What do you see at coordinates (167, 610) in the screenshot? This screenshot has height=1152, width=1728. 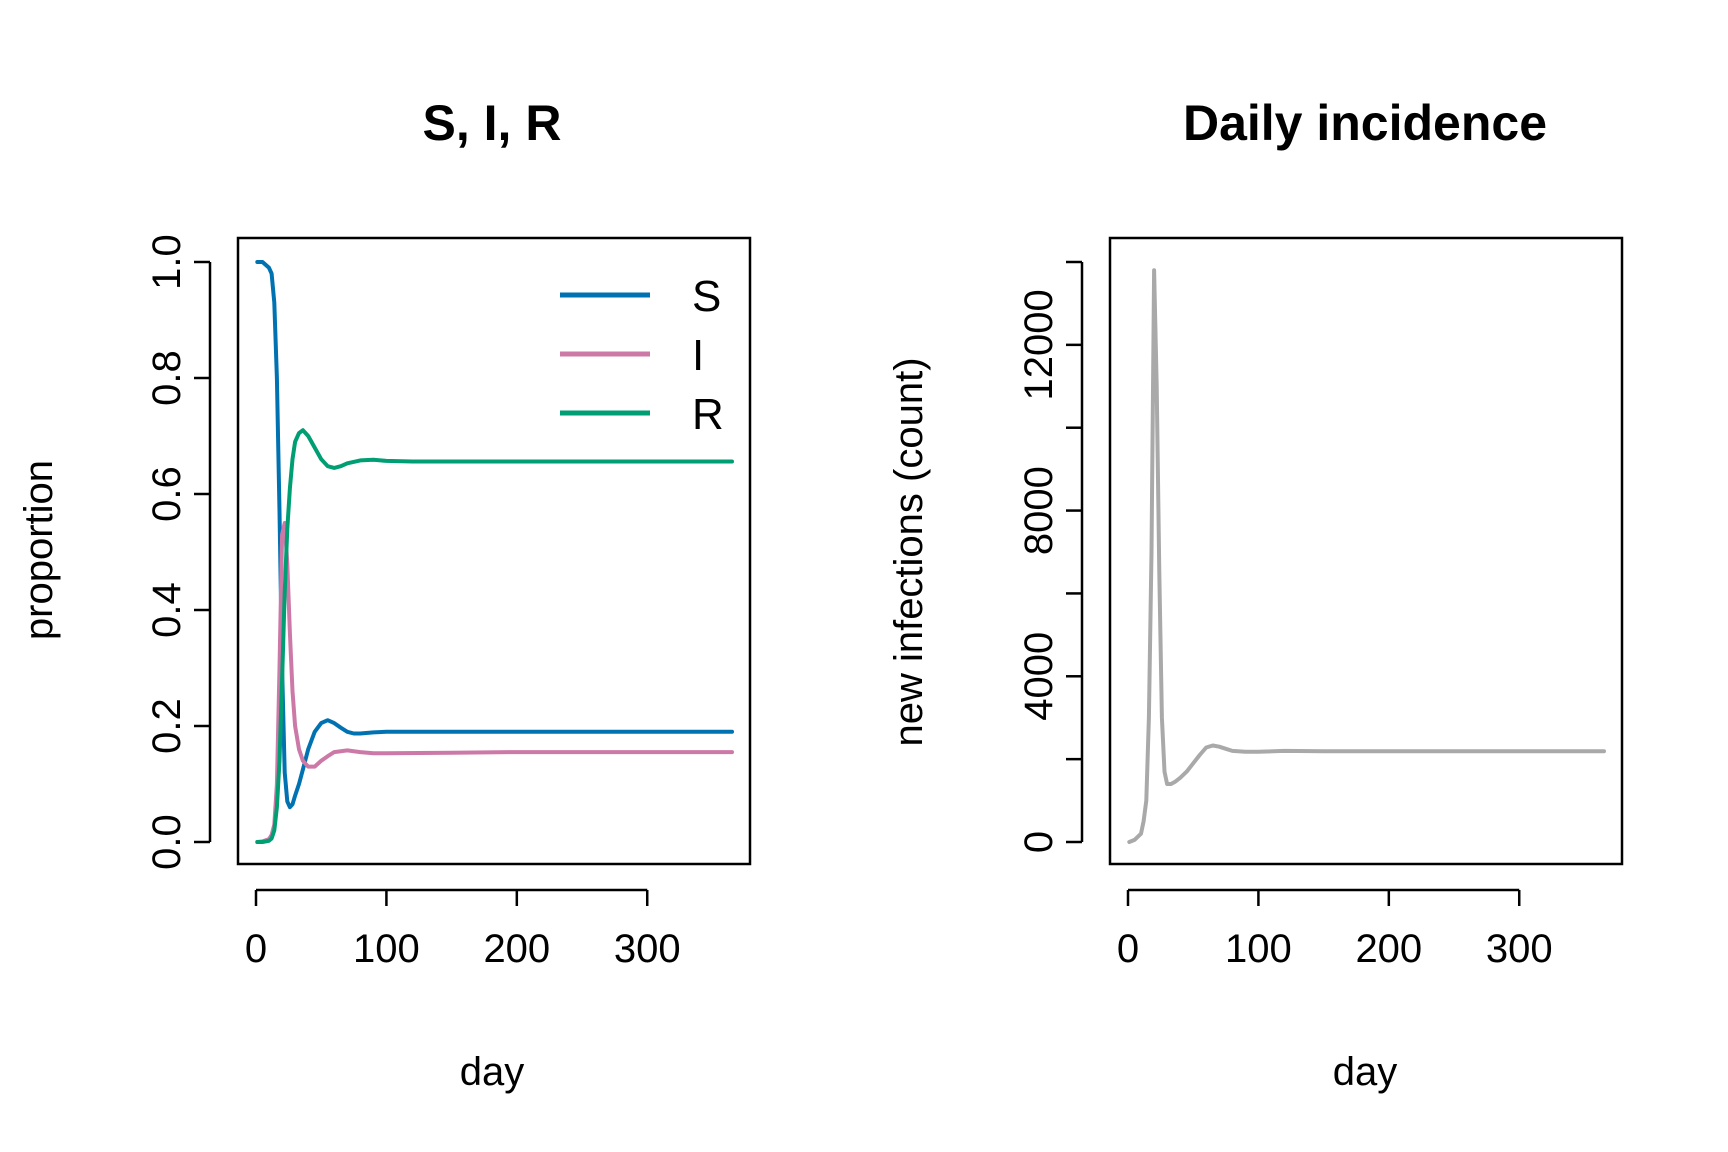 I see `sir-y-tick-label: 0.4` at bounding box center [167, 610].